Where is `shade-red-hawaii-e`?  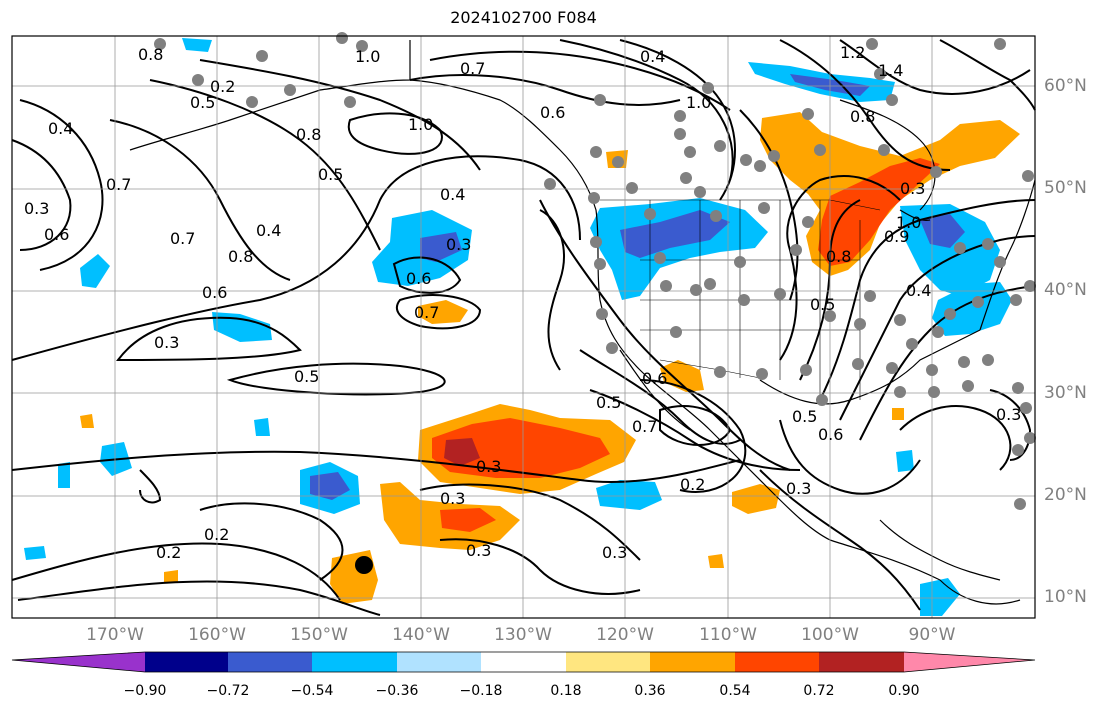 shade-red-hawaii-e is located at coordinates (468, 520).